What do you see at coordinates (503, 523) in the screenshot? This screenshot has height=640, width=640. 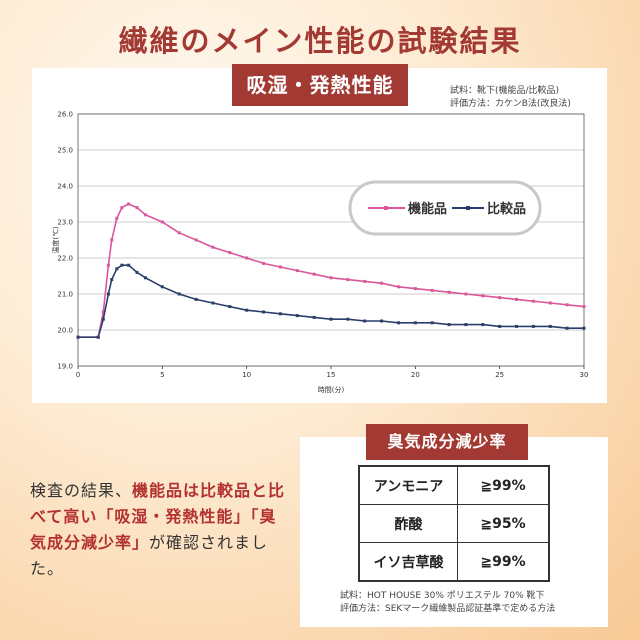 I see `odor-value: ≧95%` at bounding box center [503, 523].